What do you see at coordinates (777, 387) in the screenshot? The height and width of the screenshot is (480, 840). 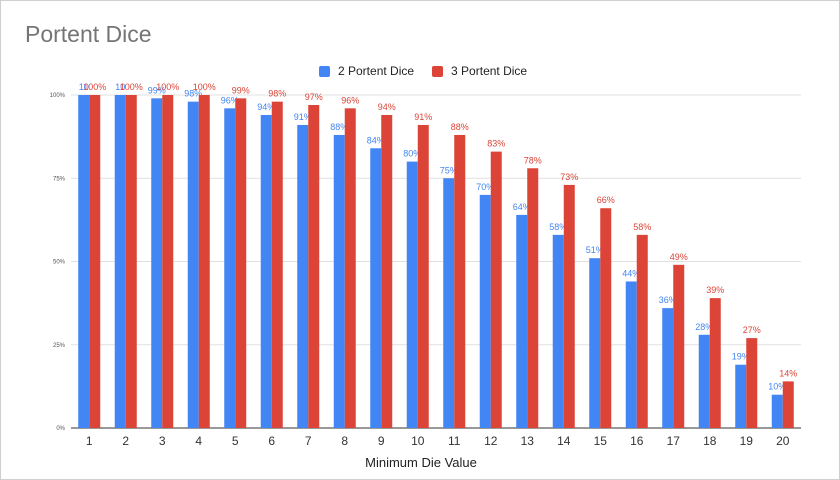 I see `data-label: 10%` at bounding box center [777, 387].